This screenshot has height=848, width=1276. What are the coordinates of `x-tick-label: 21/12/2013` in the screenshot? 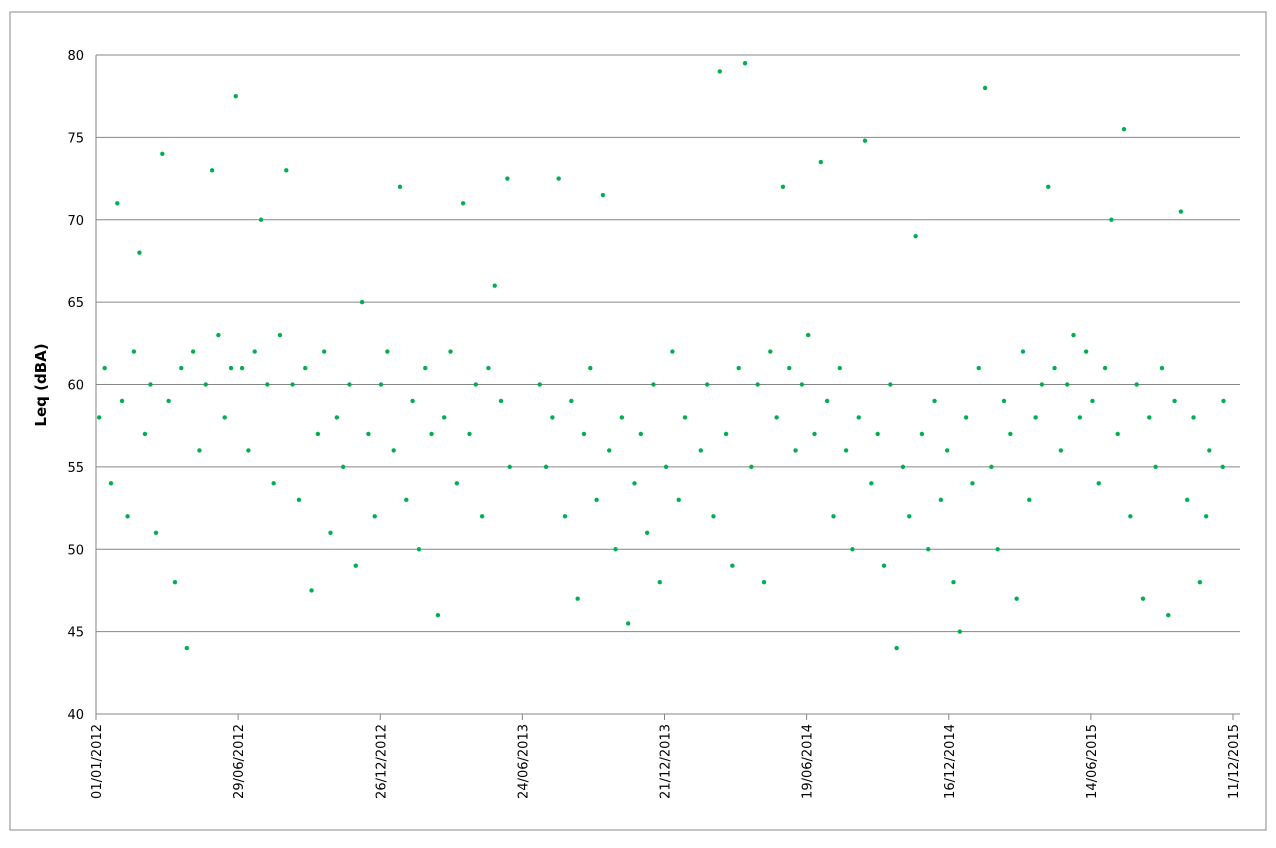 It's located at (666, 761).